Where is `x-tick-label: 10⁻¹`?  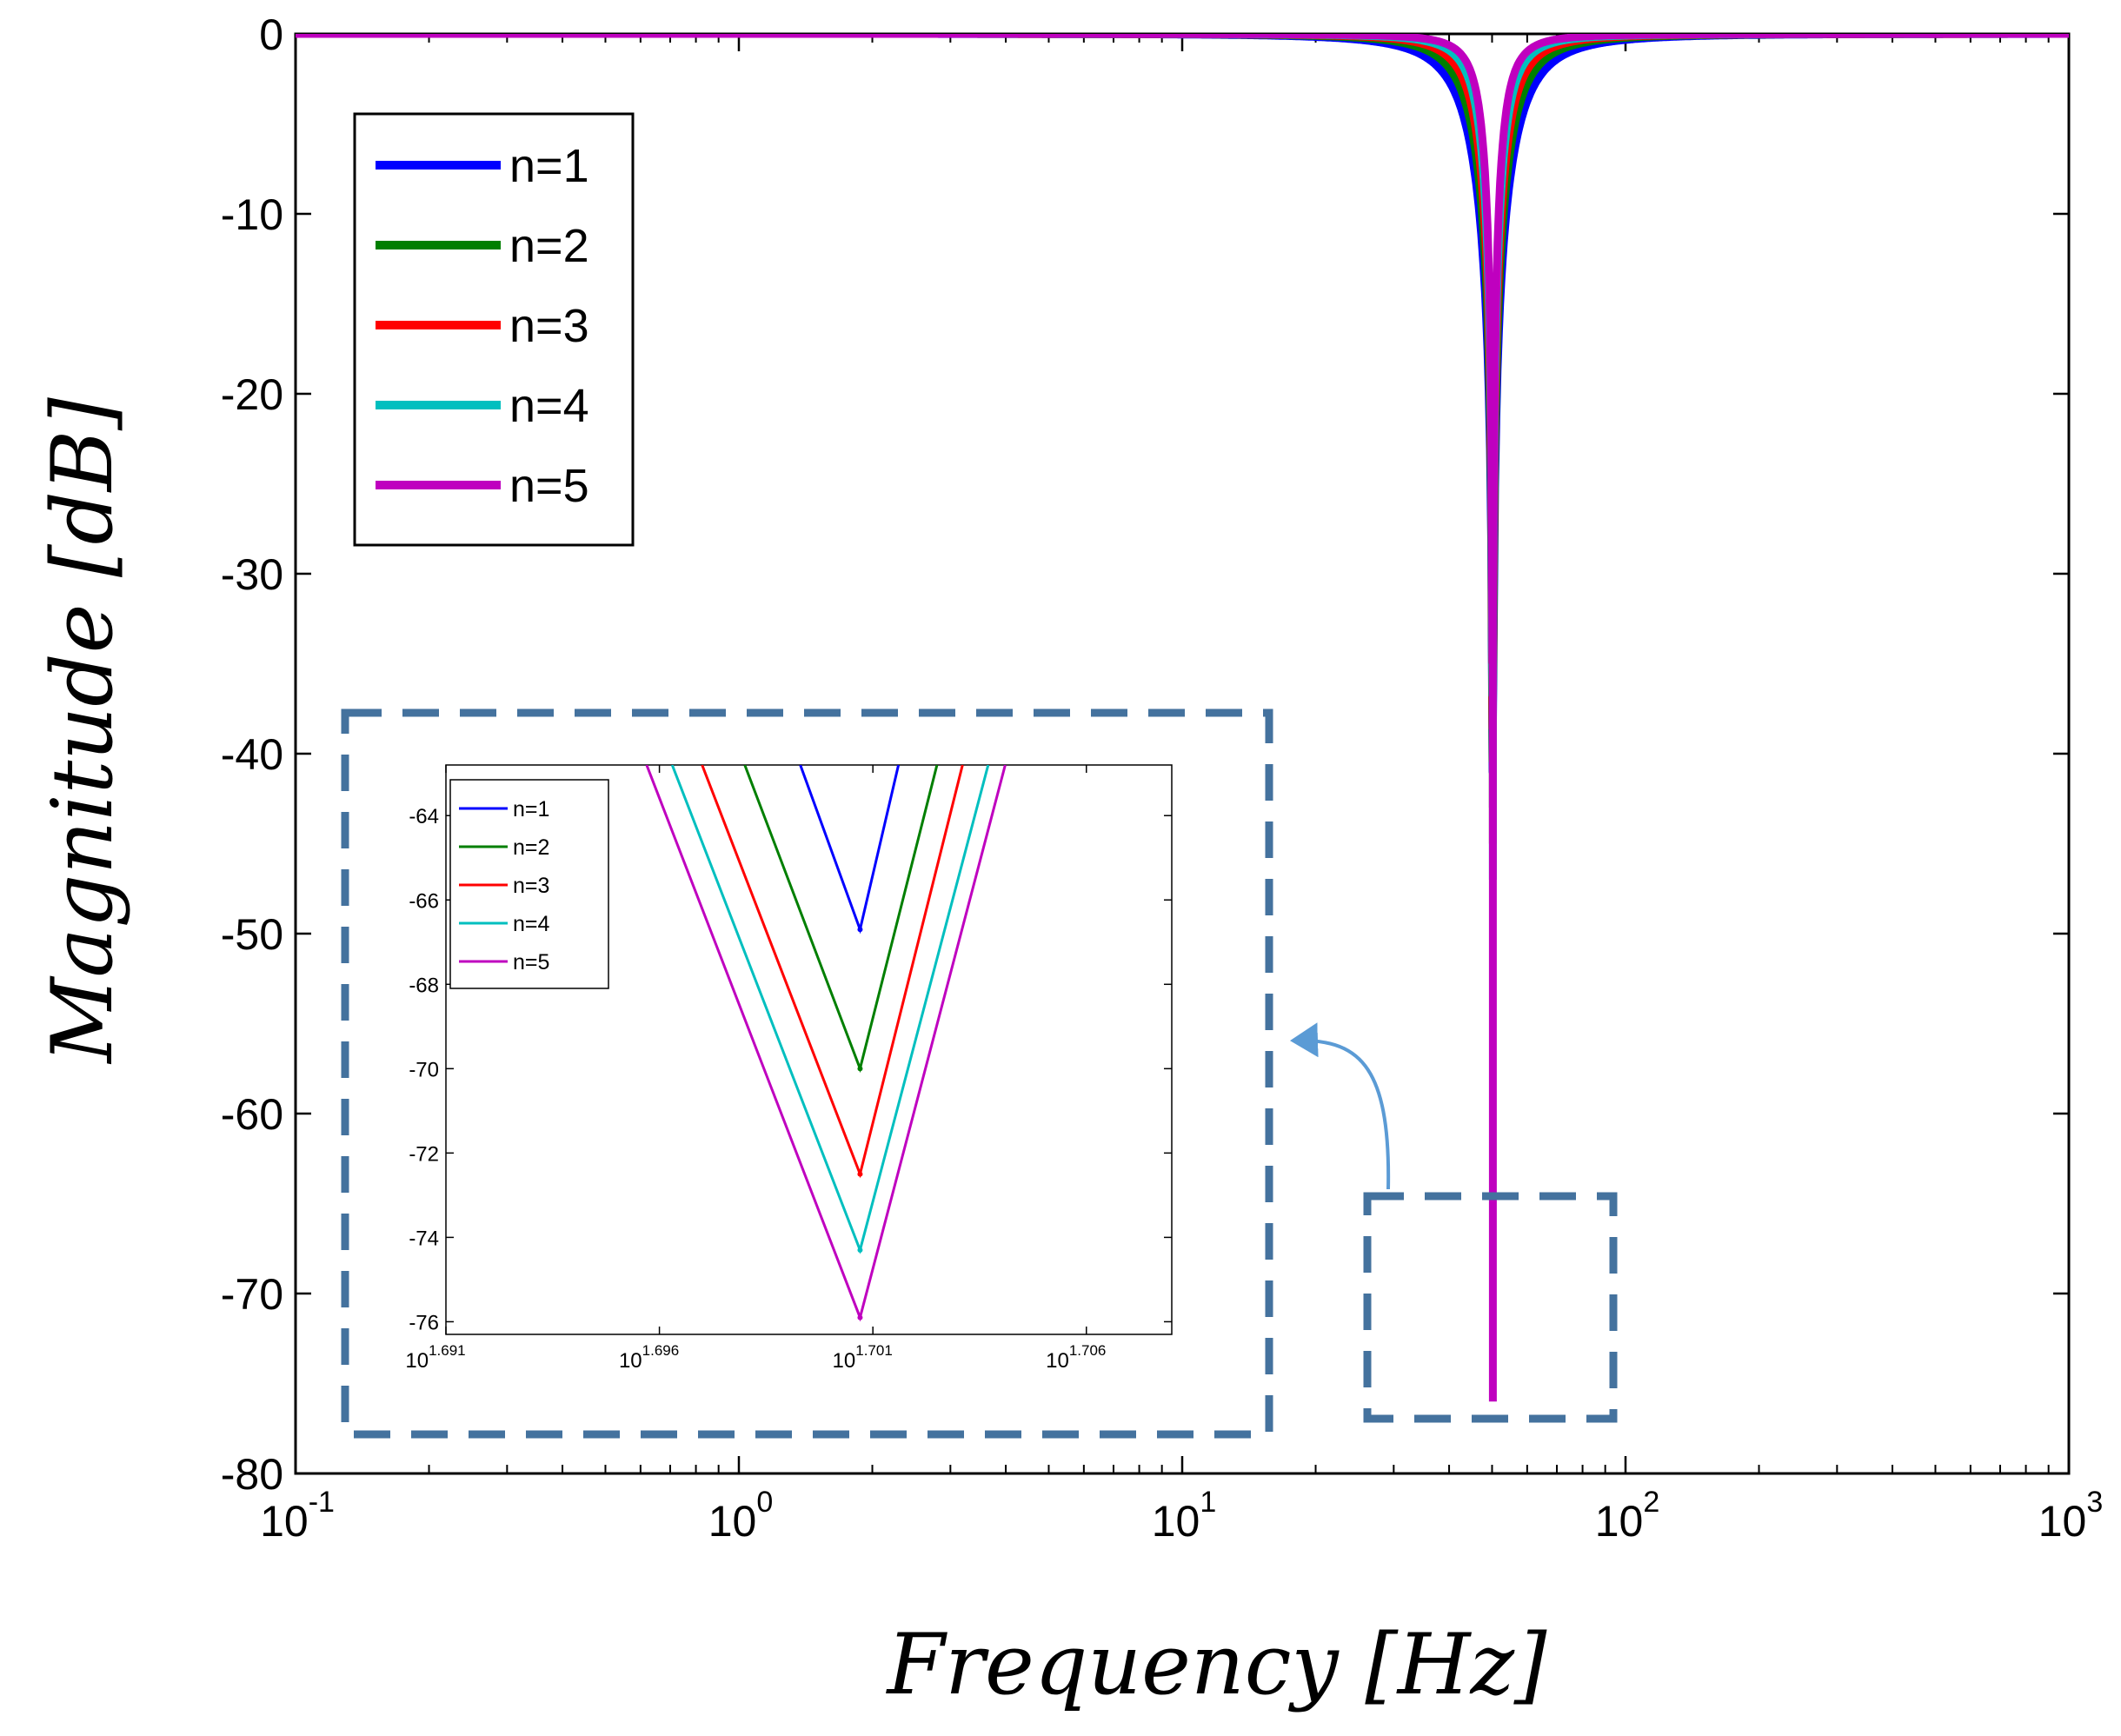
x-tick-label: 10⁻¹ is located at coordinates (297, 1516).